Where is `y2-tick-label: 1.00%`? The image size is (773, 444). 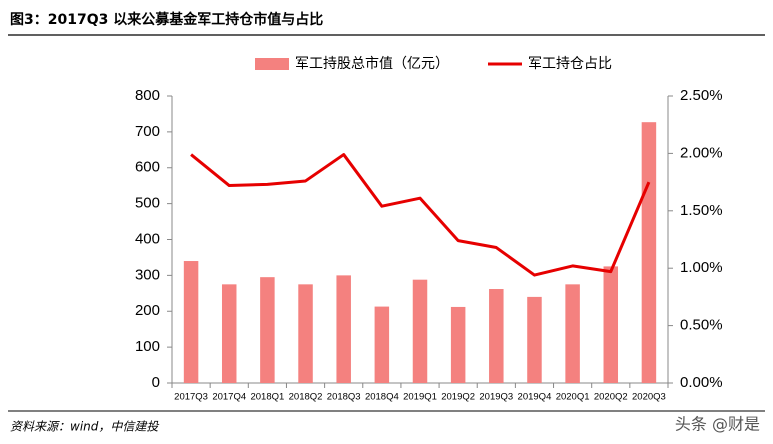
y2-tick-label: 1.00% is located at coordinates (701, 267).